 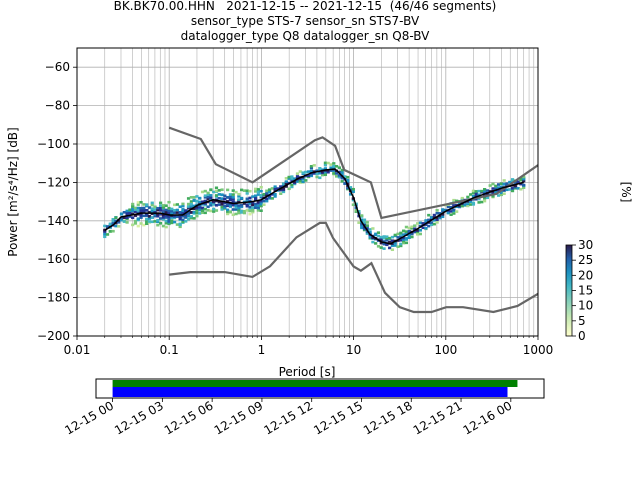 I want to click on colorbar-tick-label: 10, so click(x=585, y=306).